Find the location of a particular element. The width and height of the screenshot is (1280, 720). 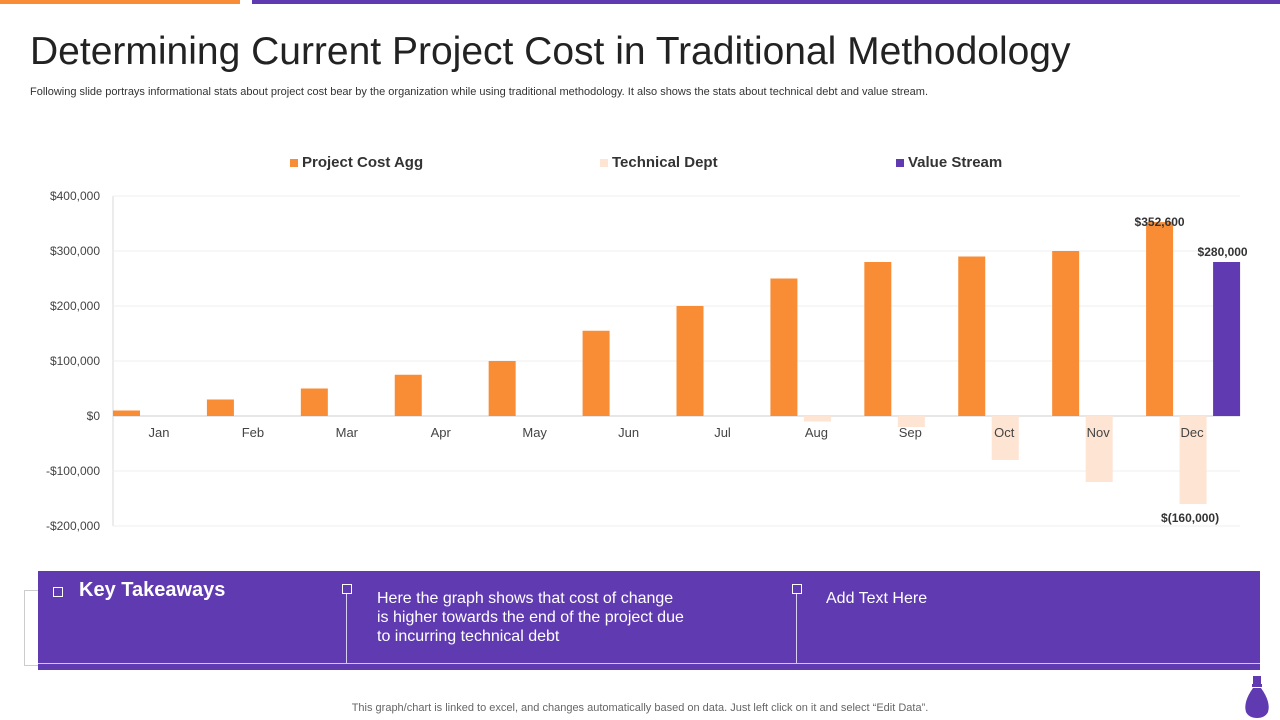

legend-project-cost: Project Cost Agg is located at coordinates (356, 162).